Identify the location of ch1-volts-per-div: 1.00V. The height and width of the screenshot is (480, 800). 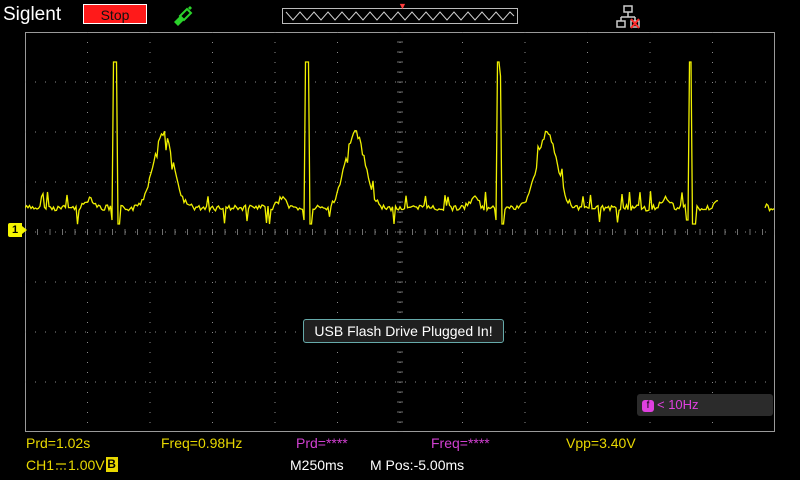
(86, 465).